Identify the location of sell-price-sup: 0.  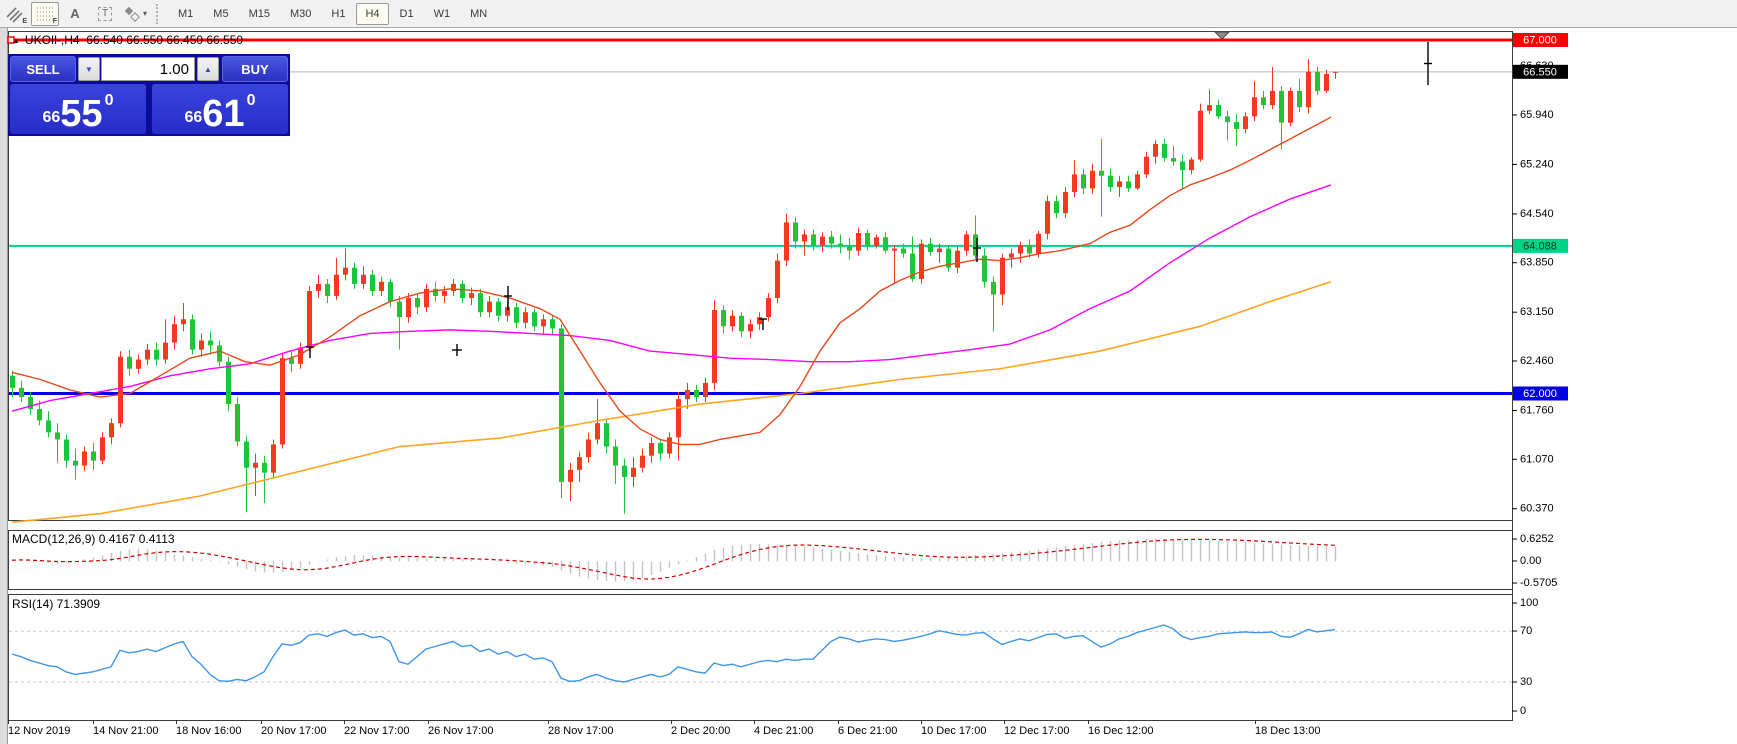
(109, 100).